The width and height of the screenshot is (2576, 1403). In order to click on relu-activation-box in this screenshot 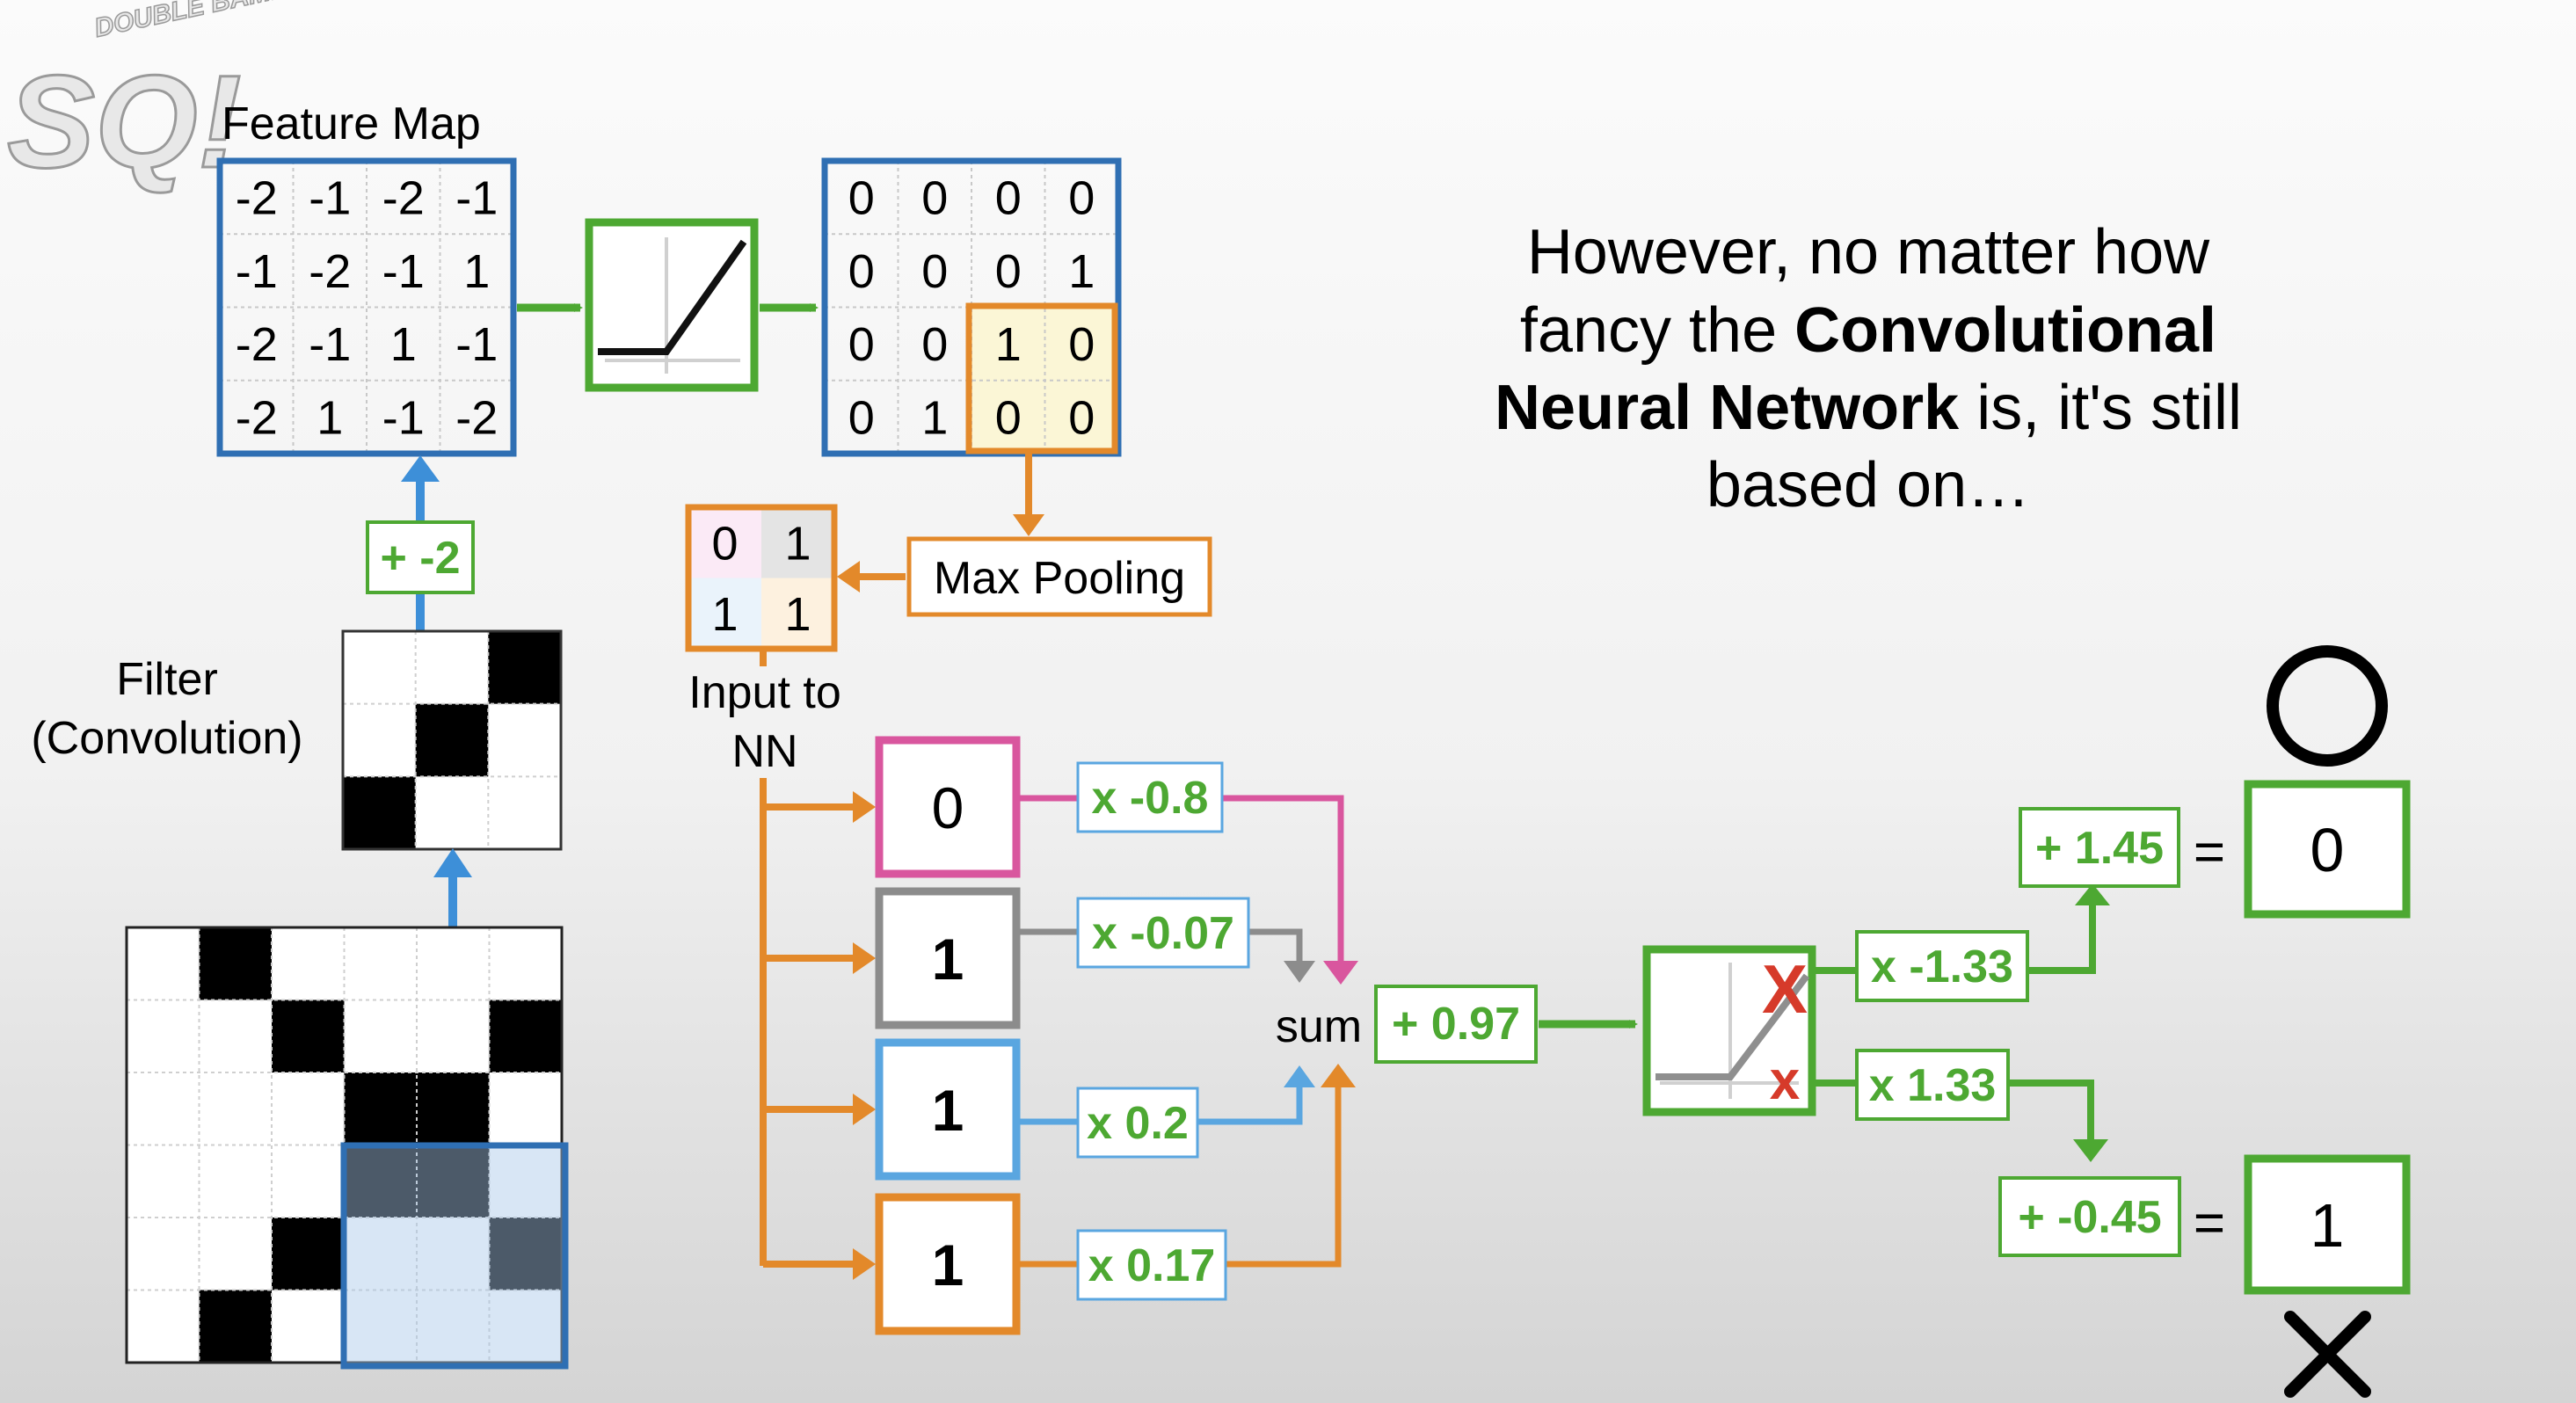, I will do `click(672, 305)`.